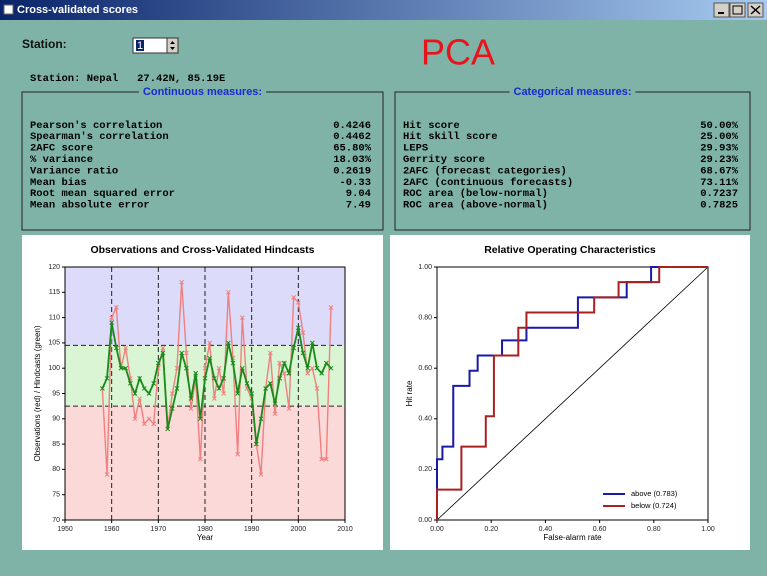  Describe the element at coordinates (708, 529) in the screenshot. I see `x-tick-label: 1.00` at that location.